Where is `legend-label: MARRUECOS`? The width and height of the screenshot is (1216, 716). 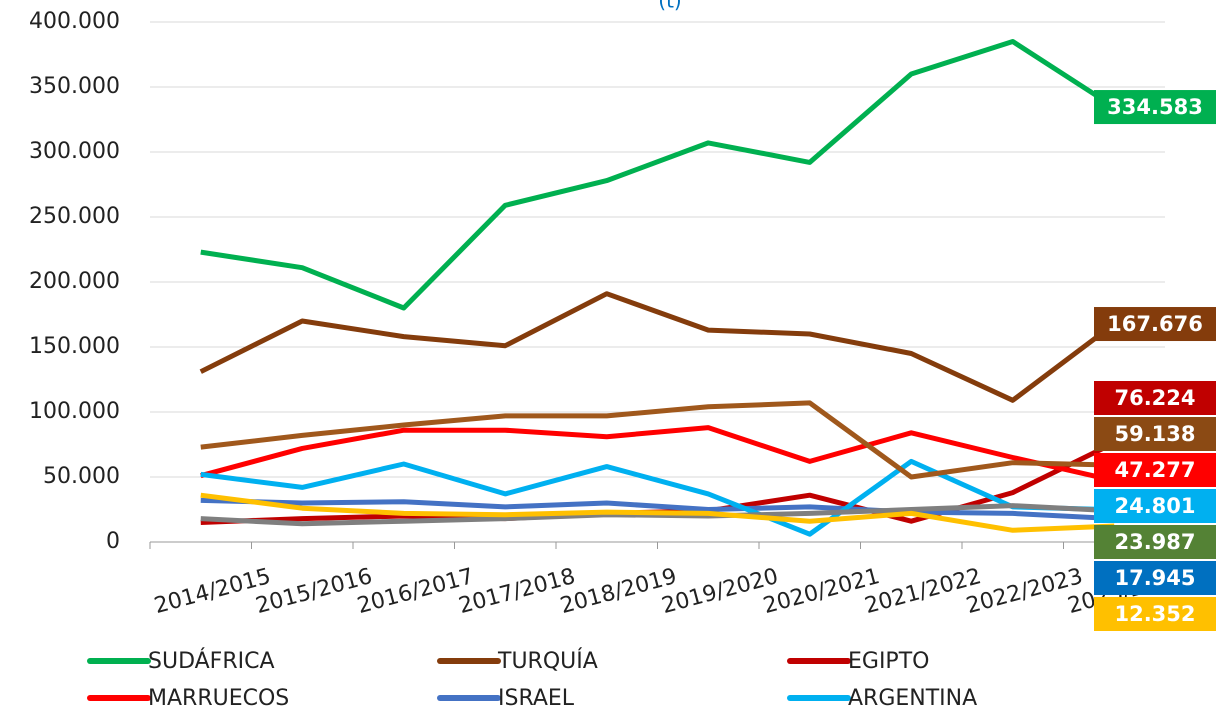
legend-label: MARRUECOS is located at coordinates (218, 698).